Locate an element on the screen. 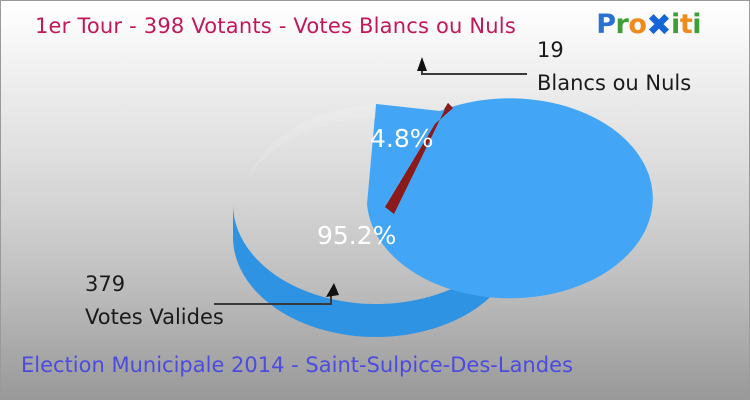 The image size is (750, 400). pie-percent-label-blancs: 4.8% is located at coordinates (402, 138).